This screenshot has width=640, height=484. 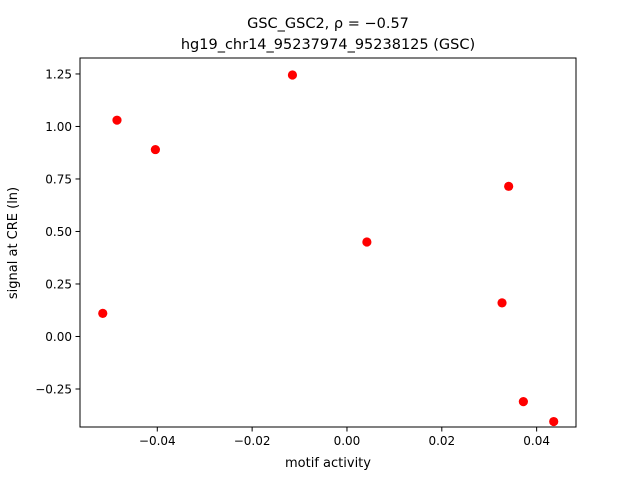 I want to click on x-tick-label-2: −0.02, so click(x=252, y=441).